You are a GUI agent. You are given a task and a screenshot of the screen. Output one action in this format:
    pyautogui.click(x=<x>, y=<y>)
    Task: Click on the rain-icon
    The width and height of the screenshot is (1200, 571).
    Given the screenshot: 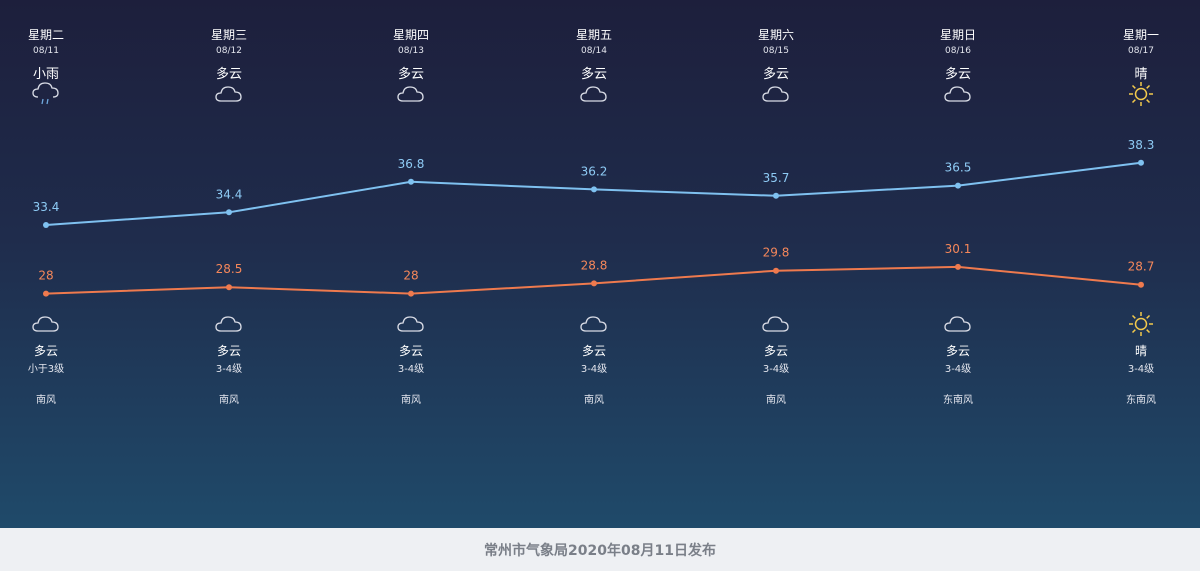 What is the action you would take?
    pyautogui.click(x=46, y=94)
    